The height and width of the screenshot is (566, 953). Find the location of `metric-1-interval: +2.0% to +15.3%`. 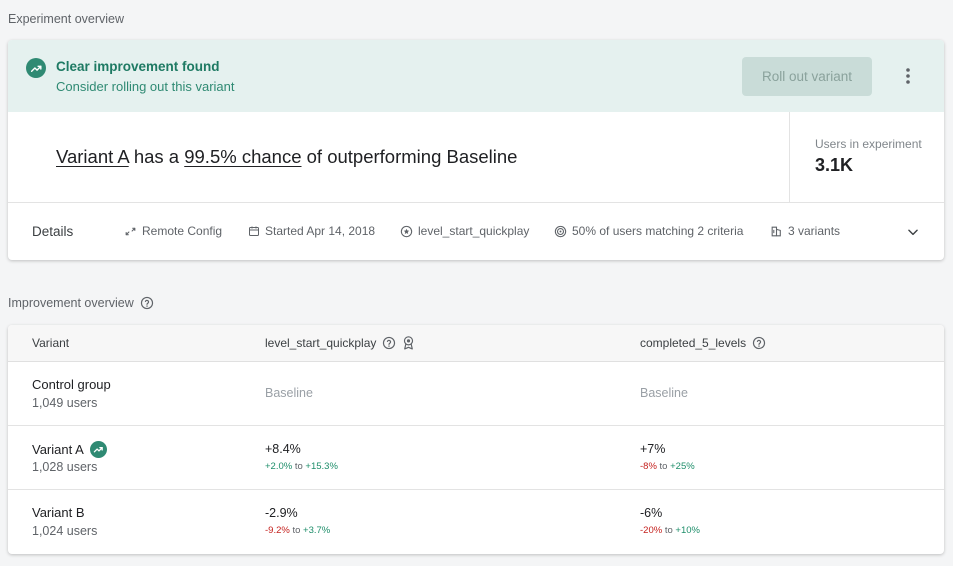

metric-1-interval: +2.0% to +15.3% is located at coordinates (301, 466).